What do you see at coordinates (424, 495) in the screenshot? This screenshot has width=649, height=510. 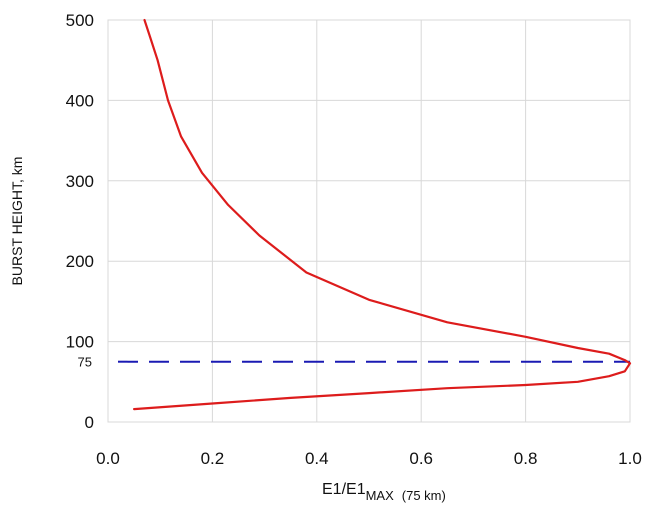 I see `x-axis-label-paren: (75 km)` at bounding box center [424, 495].